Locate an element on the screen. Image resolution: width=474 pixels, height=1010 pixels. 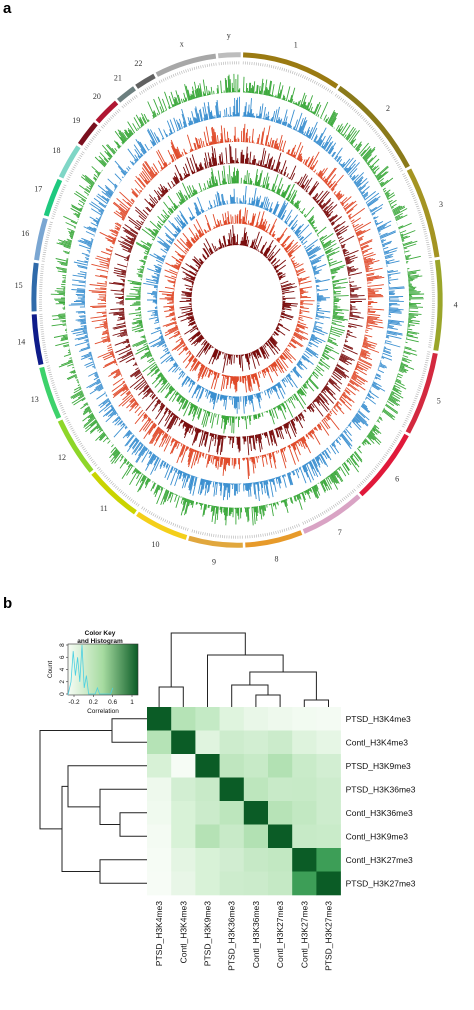
row-label: Contl_H3K9me3 is located at coordinates (377, 836).